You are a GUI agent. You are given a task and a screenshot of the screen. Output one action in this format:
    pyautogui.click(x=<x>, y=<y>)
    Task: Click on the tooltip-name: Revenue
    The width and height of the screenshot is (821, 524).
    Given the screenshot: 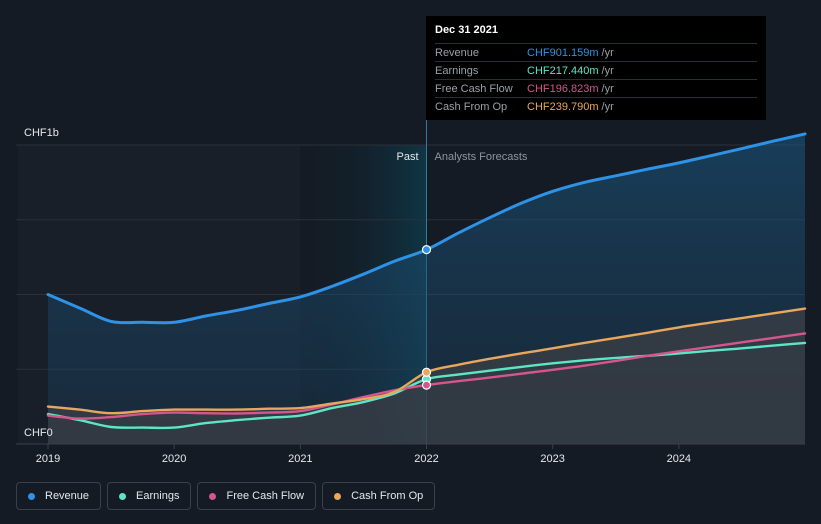 What is the action you would take?
    pyautogui.click(x=457, y=52)
    